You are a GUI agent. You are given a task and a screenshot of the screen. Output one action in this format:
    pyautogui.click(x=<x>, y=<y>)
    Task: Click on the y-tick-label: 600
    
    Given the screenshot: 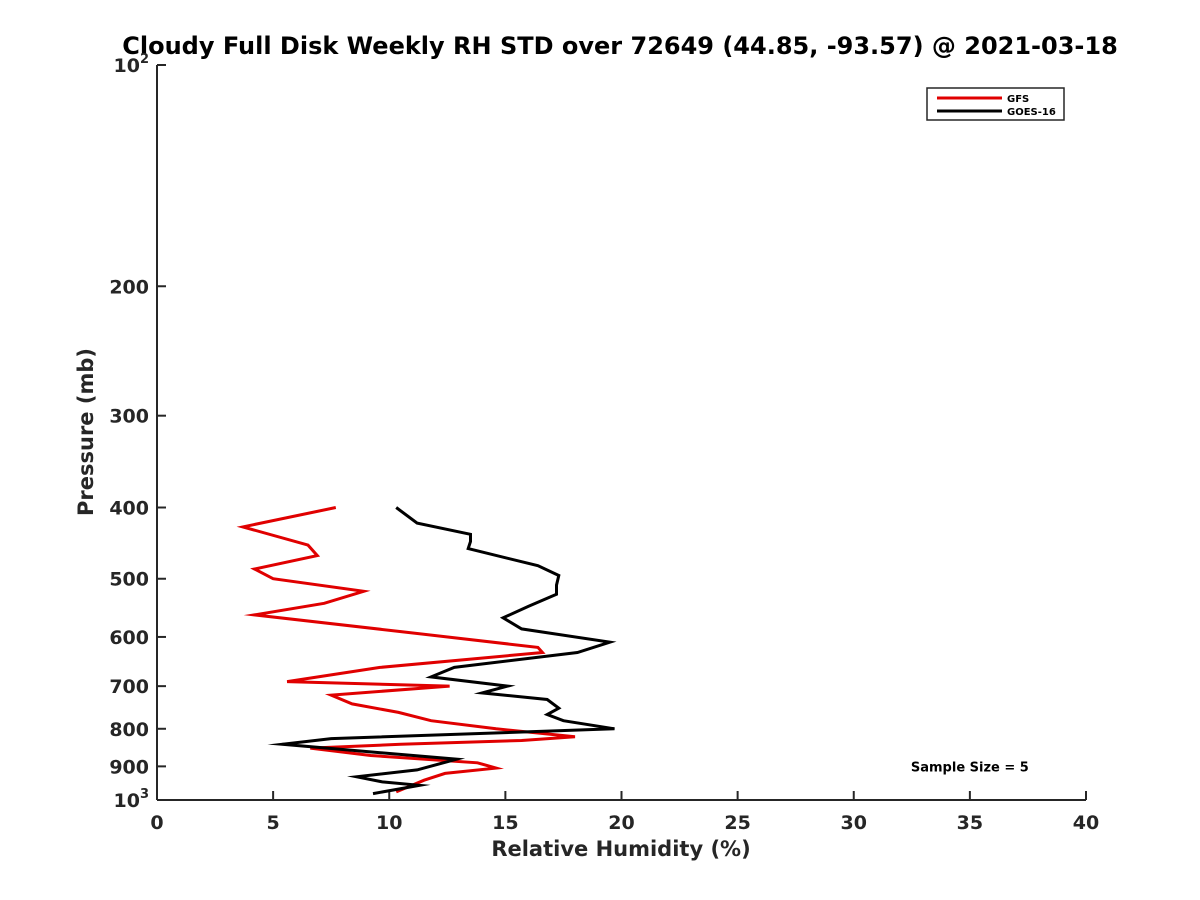 What is the action you would take?
    pyautogui.click(x=129, y=638)
    